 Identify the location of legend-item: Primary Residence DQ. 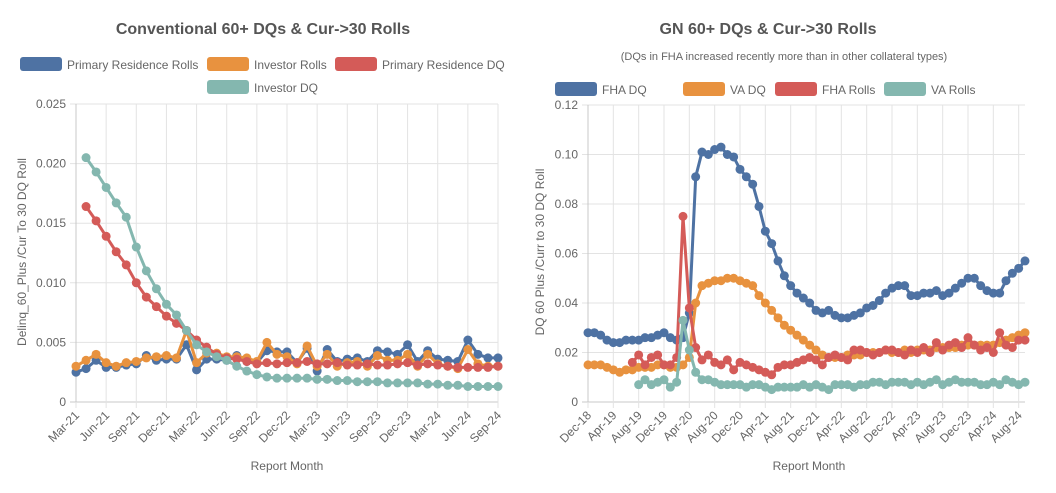
(420, 64).